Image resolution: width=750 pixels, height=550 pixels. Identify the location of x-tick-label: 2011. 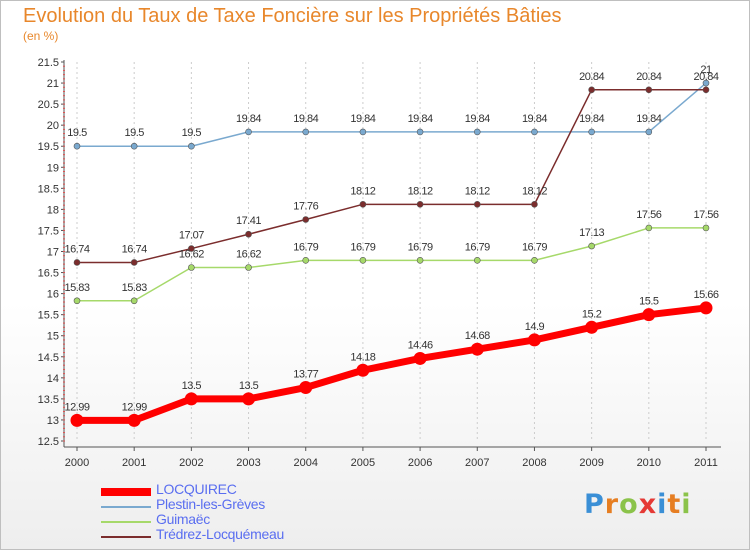
(706, 463).